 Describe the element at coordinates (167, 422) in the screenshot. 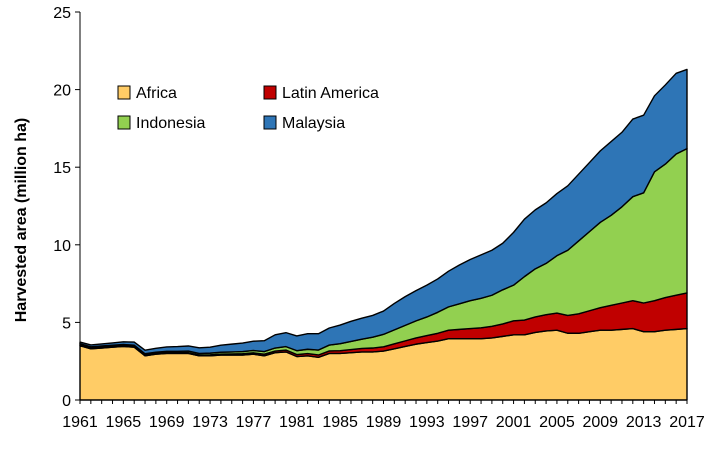

I see `x-tick-label: 1969` at that location.